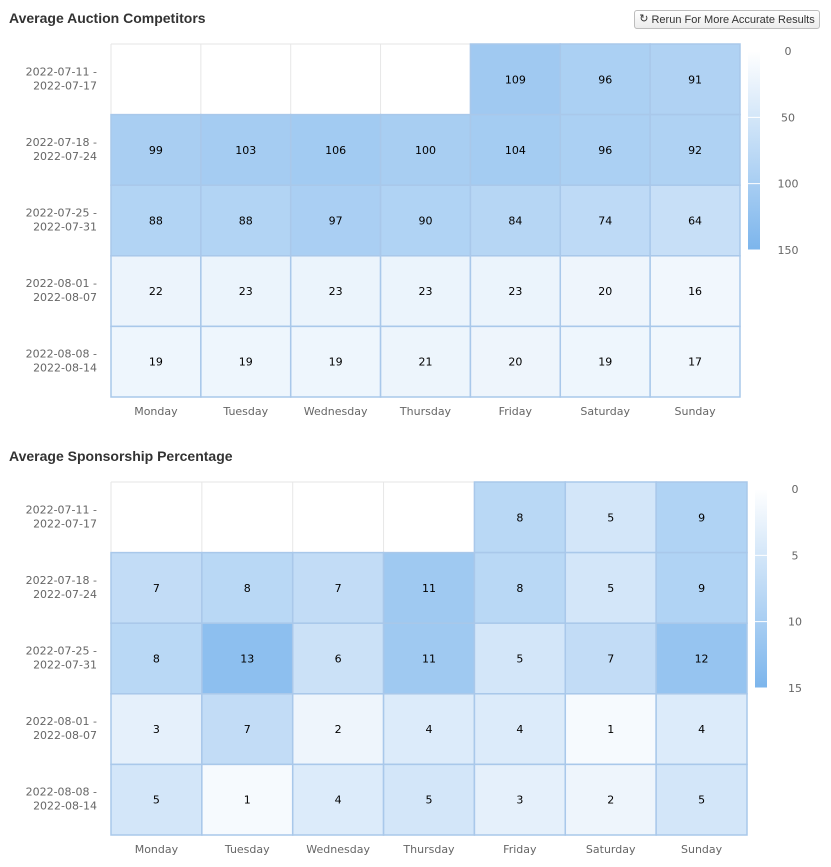 The height and width of the screenshot is (867, 831). What do you see at coordinates (611, 849) in the screenshot?
I see `c2-x-tick-label: Saturday` at bounding box center [611, 849].